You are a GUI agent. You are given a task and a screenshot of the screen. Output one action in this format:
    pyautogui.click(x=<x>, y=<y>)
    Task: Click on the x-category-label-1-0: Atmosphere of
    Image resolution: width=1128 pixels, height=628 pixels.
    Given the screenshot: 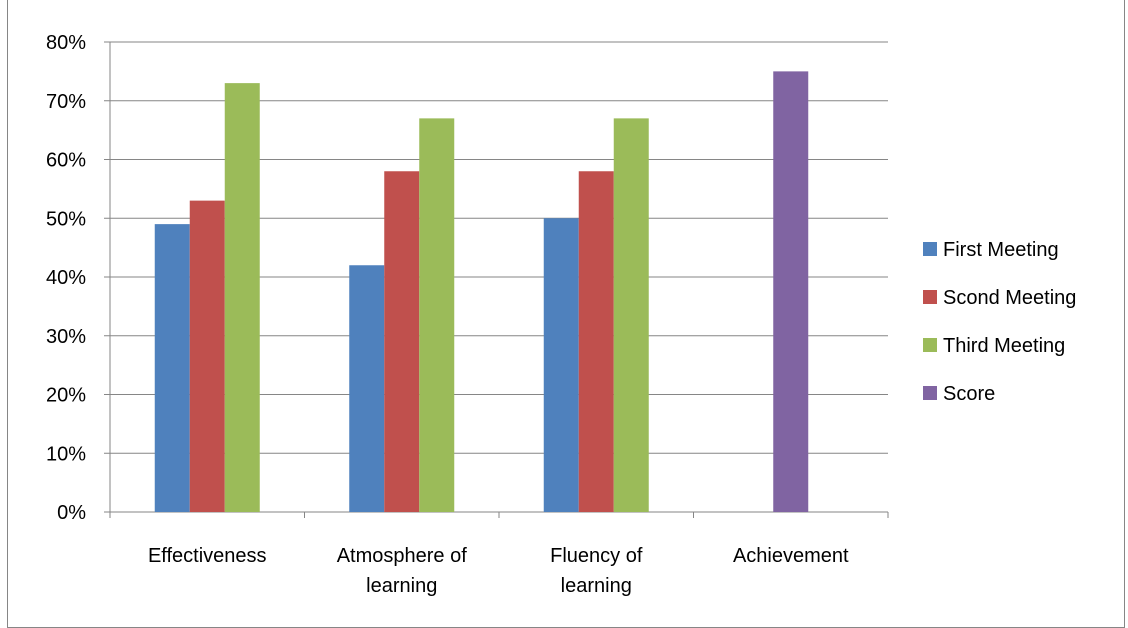 What is the action you would take?
    pyautogui.click(x=402, y=556)
    